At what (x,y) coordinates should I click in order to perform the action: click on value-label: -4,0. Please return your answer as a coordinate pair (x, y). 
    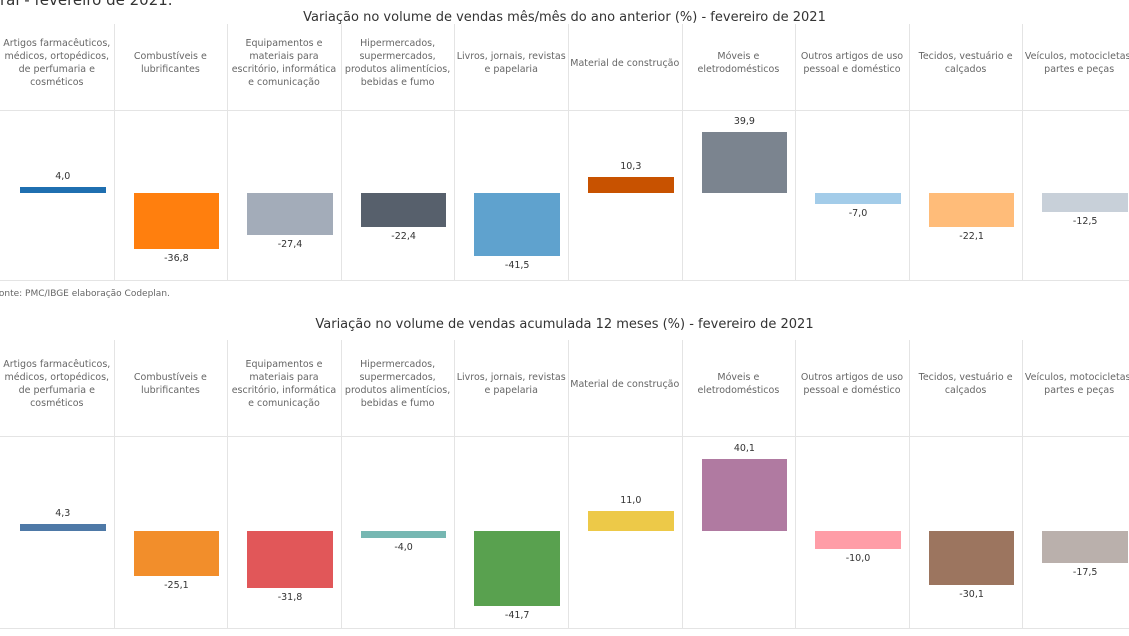
    Looking at the image, I should click on (403, 548).